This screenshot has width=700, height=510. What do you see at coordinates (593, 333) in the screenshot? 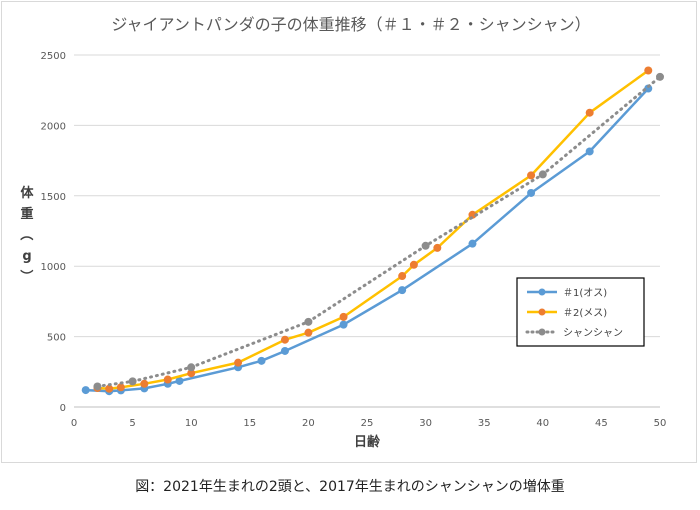
I see `legend-label: シャンシャン` at bounding box center [593, 333].